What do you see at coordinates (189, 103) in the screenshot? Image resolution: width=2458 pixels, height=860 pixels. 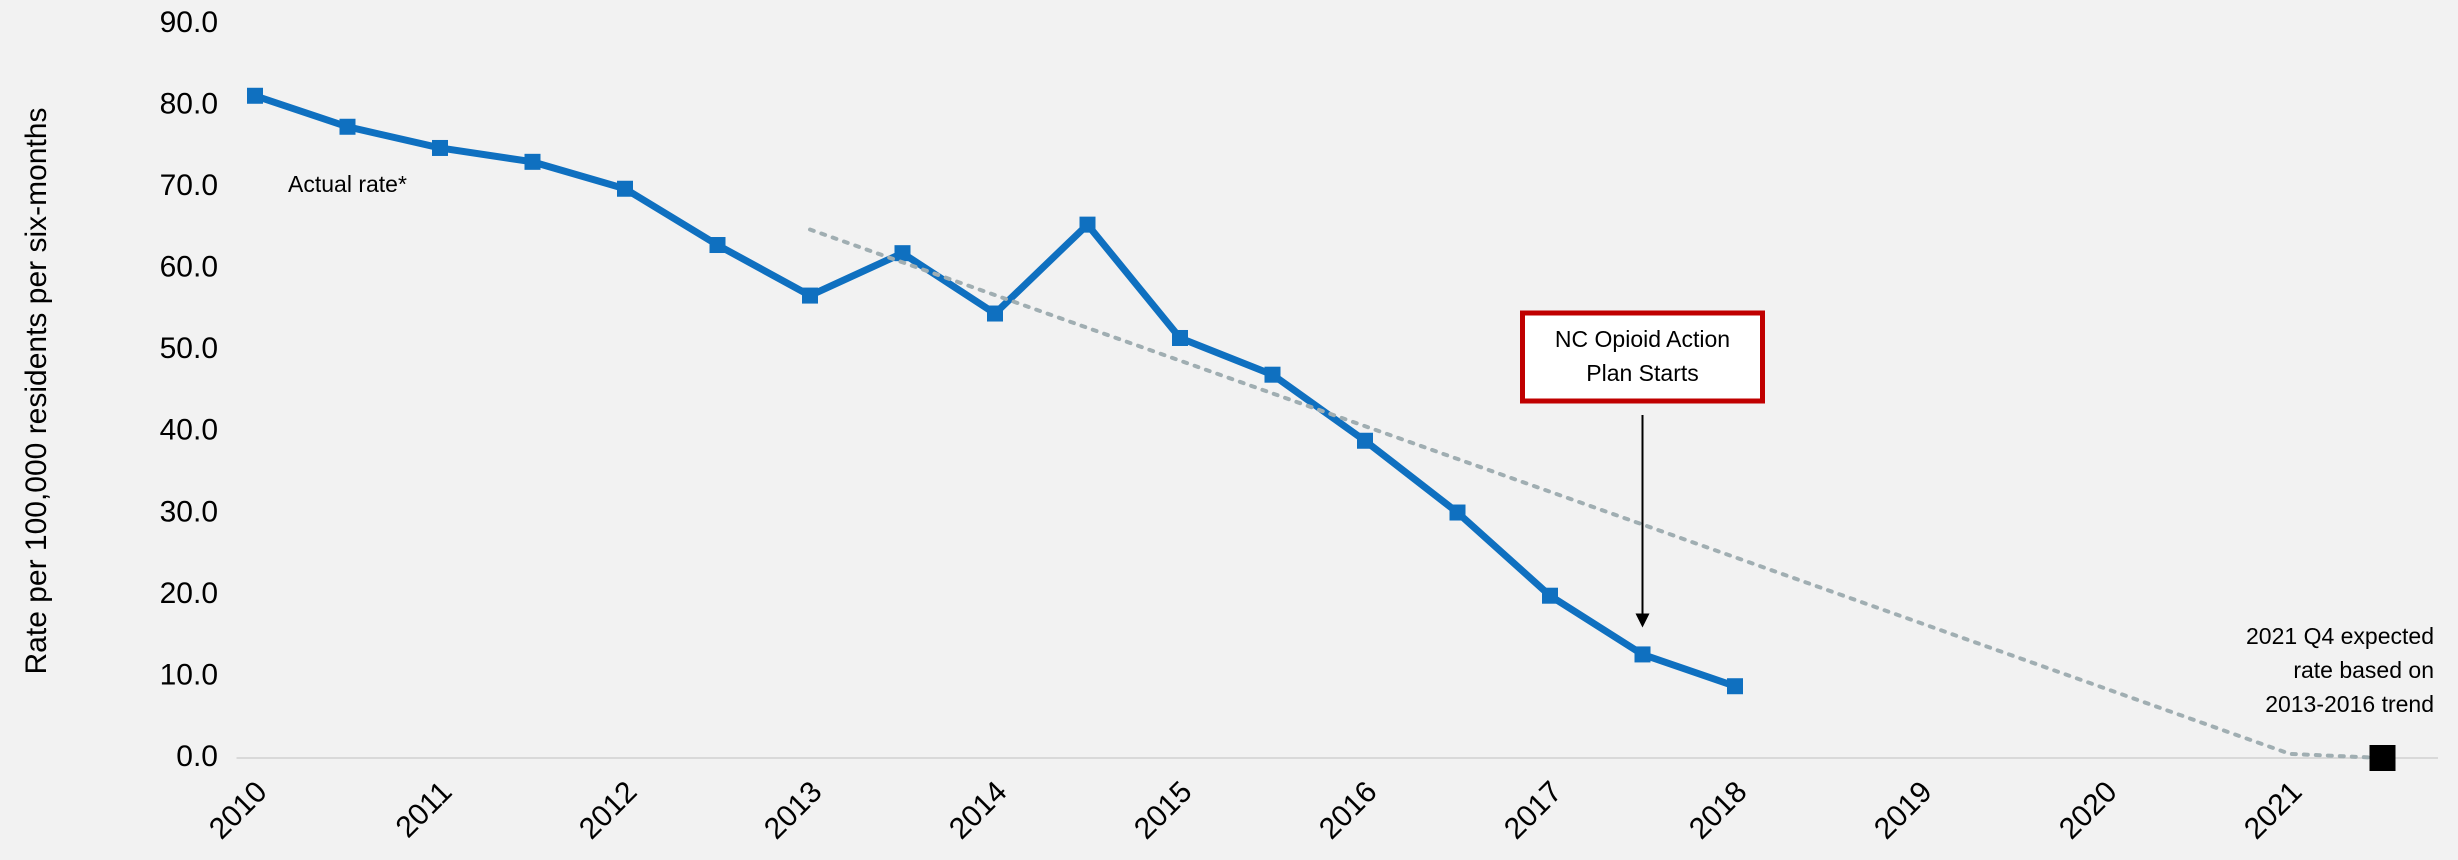 I see `y-tick-label: 80.0` at bounding box center [189, 103].